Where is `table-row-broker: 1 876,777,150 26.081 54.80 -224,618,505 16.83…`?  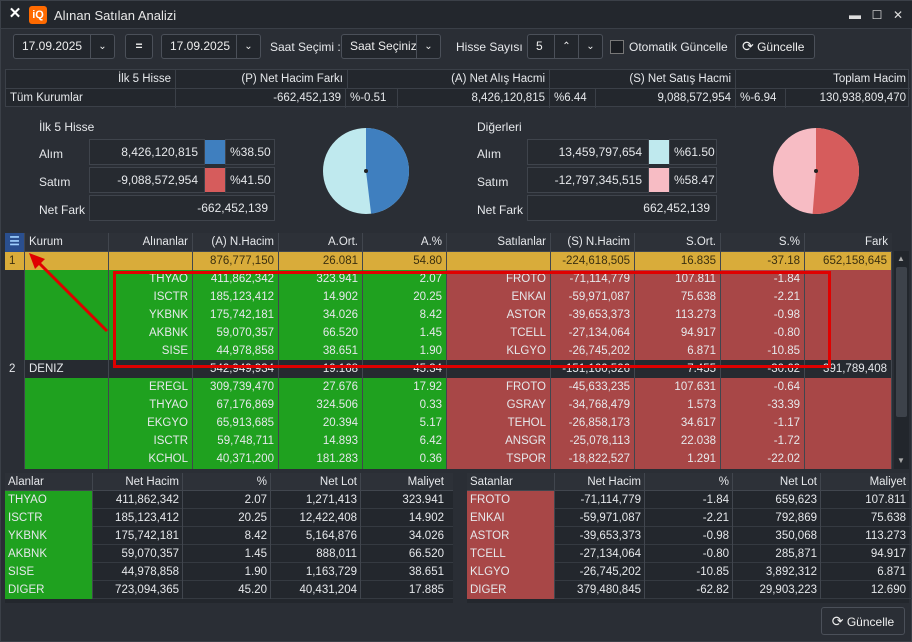 table-row-broker: 1 876,777,150 26.081 54.80 -224,618,505 16.83… is located at coordinates (448, 261).